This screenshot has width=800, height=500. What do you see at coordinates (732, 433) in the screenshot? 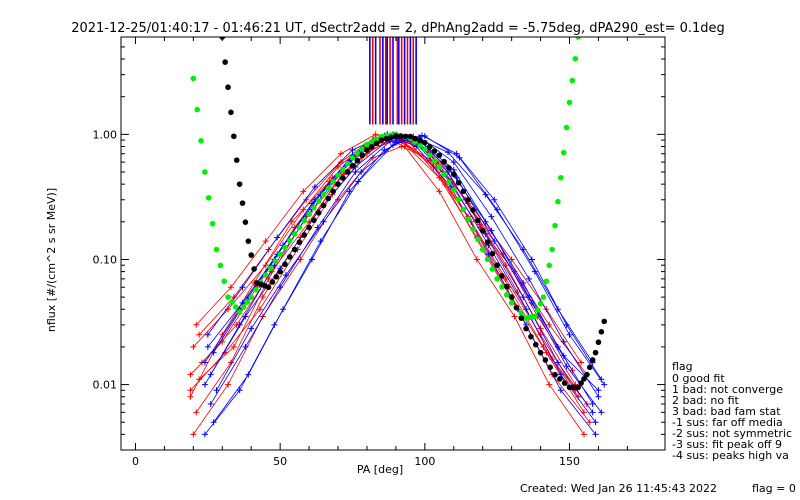
I see `legend-item: -2 sus: not symmetric` at bounding box center [732, 433].